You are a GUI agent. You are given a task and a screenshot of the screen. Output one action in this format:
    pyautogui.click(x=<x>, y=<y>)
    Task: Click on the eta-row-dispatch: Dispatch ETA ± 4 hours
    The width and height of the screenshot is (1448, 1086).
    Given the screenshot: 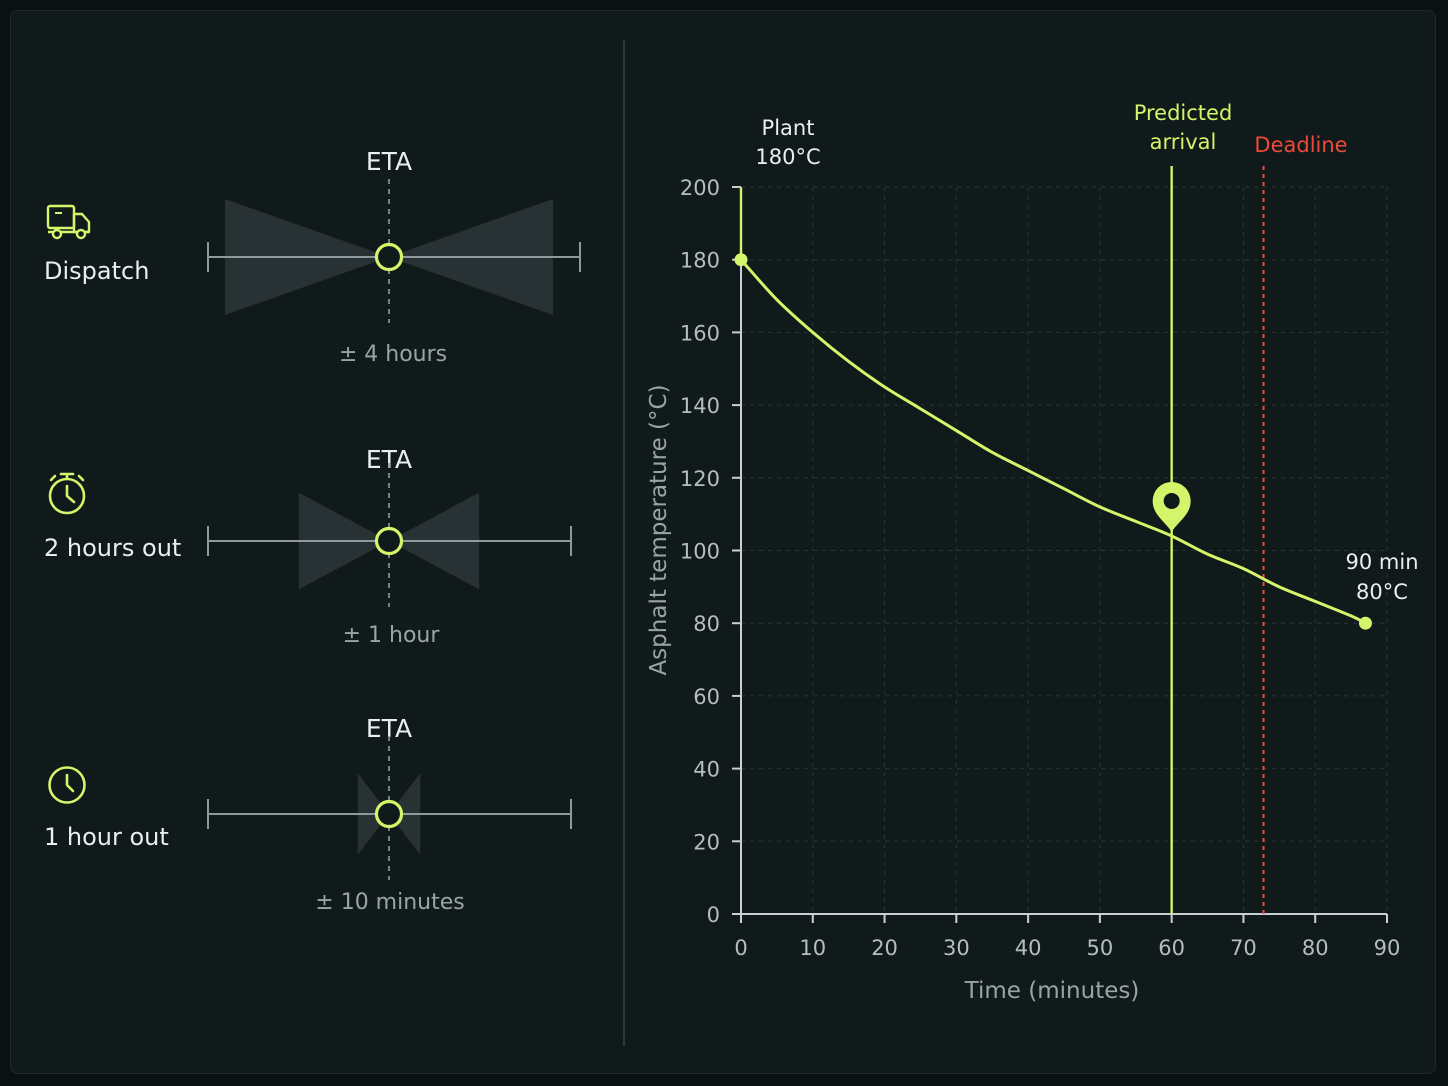 What is the action you would take?
    pyautogui.click(x=312, y=257)
    